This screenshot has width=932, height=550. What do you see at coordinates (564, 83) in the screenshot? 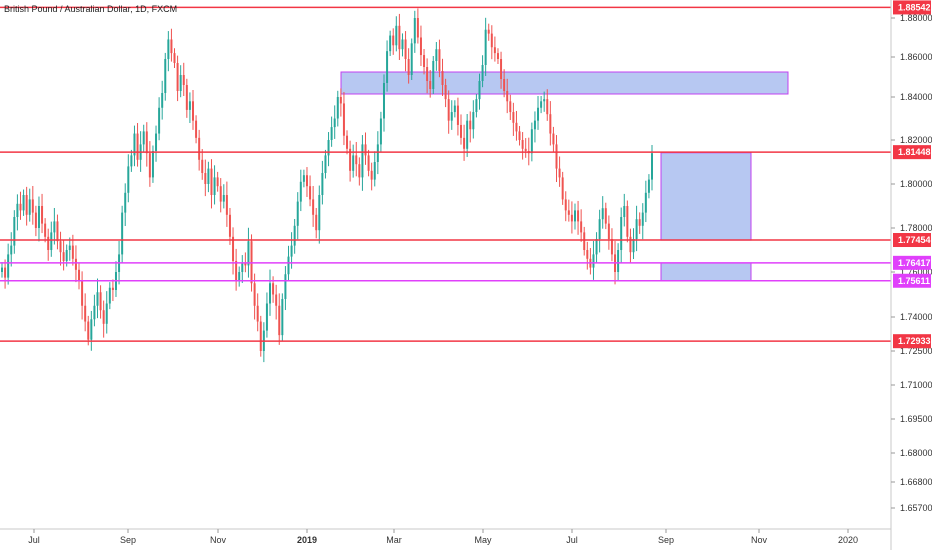
I see `supply-zone` at bounding box center [564, 83].